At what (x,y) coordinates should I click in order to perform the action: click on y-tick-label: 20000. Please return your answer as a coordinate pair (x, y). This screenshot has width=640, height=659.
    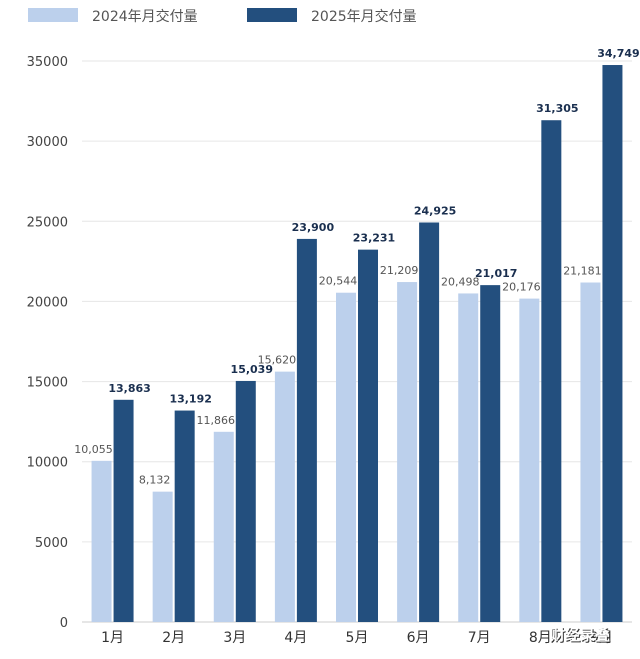
    Looking at the image, I should click on (47, 302).